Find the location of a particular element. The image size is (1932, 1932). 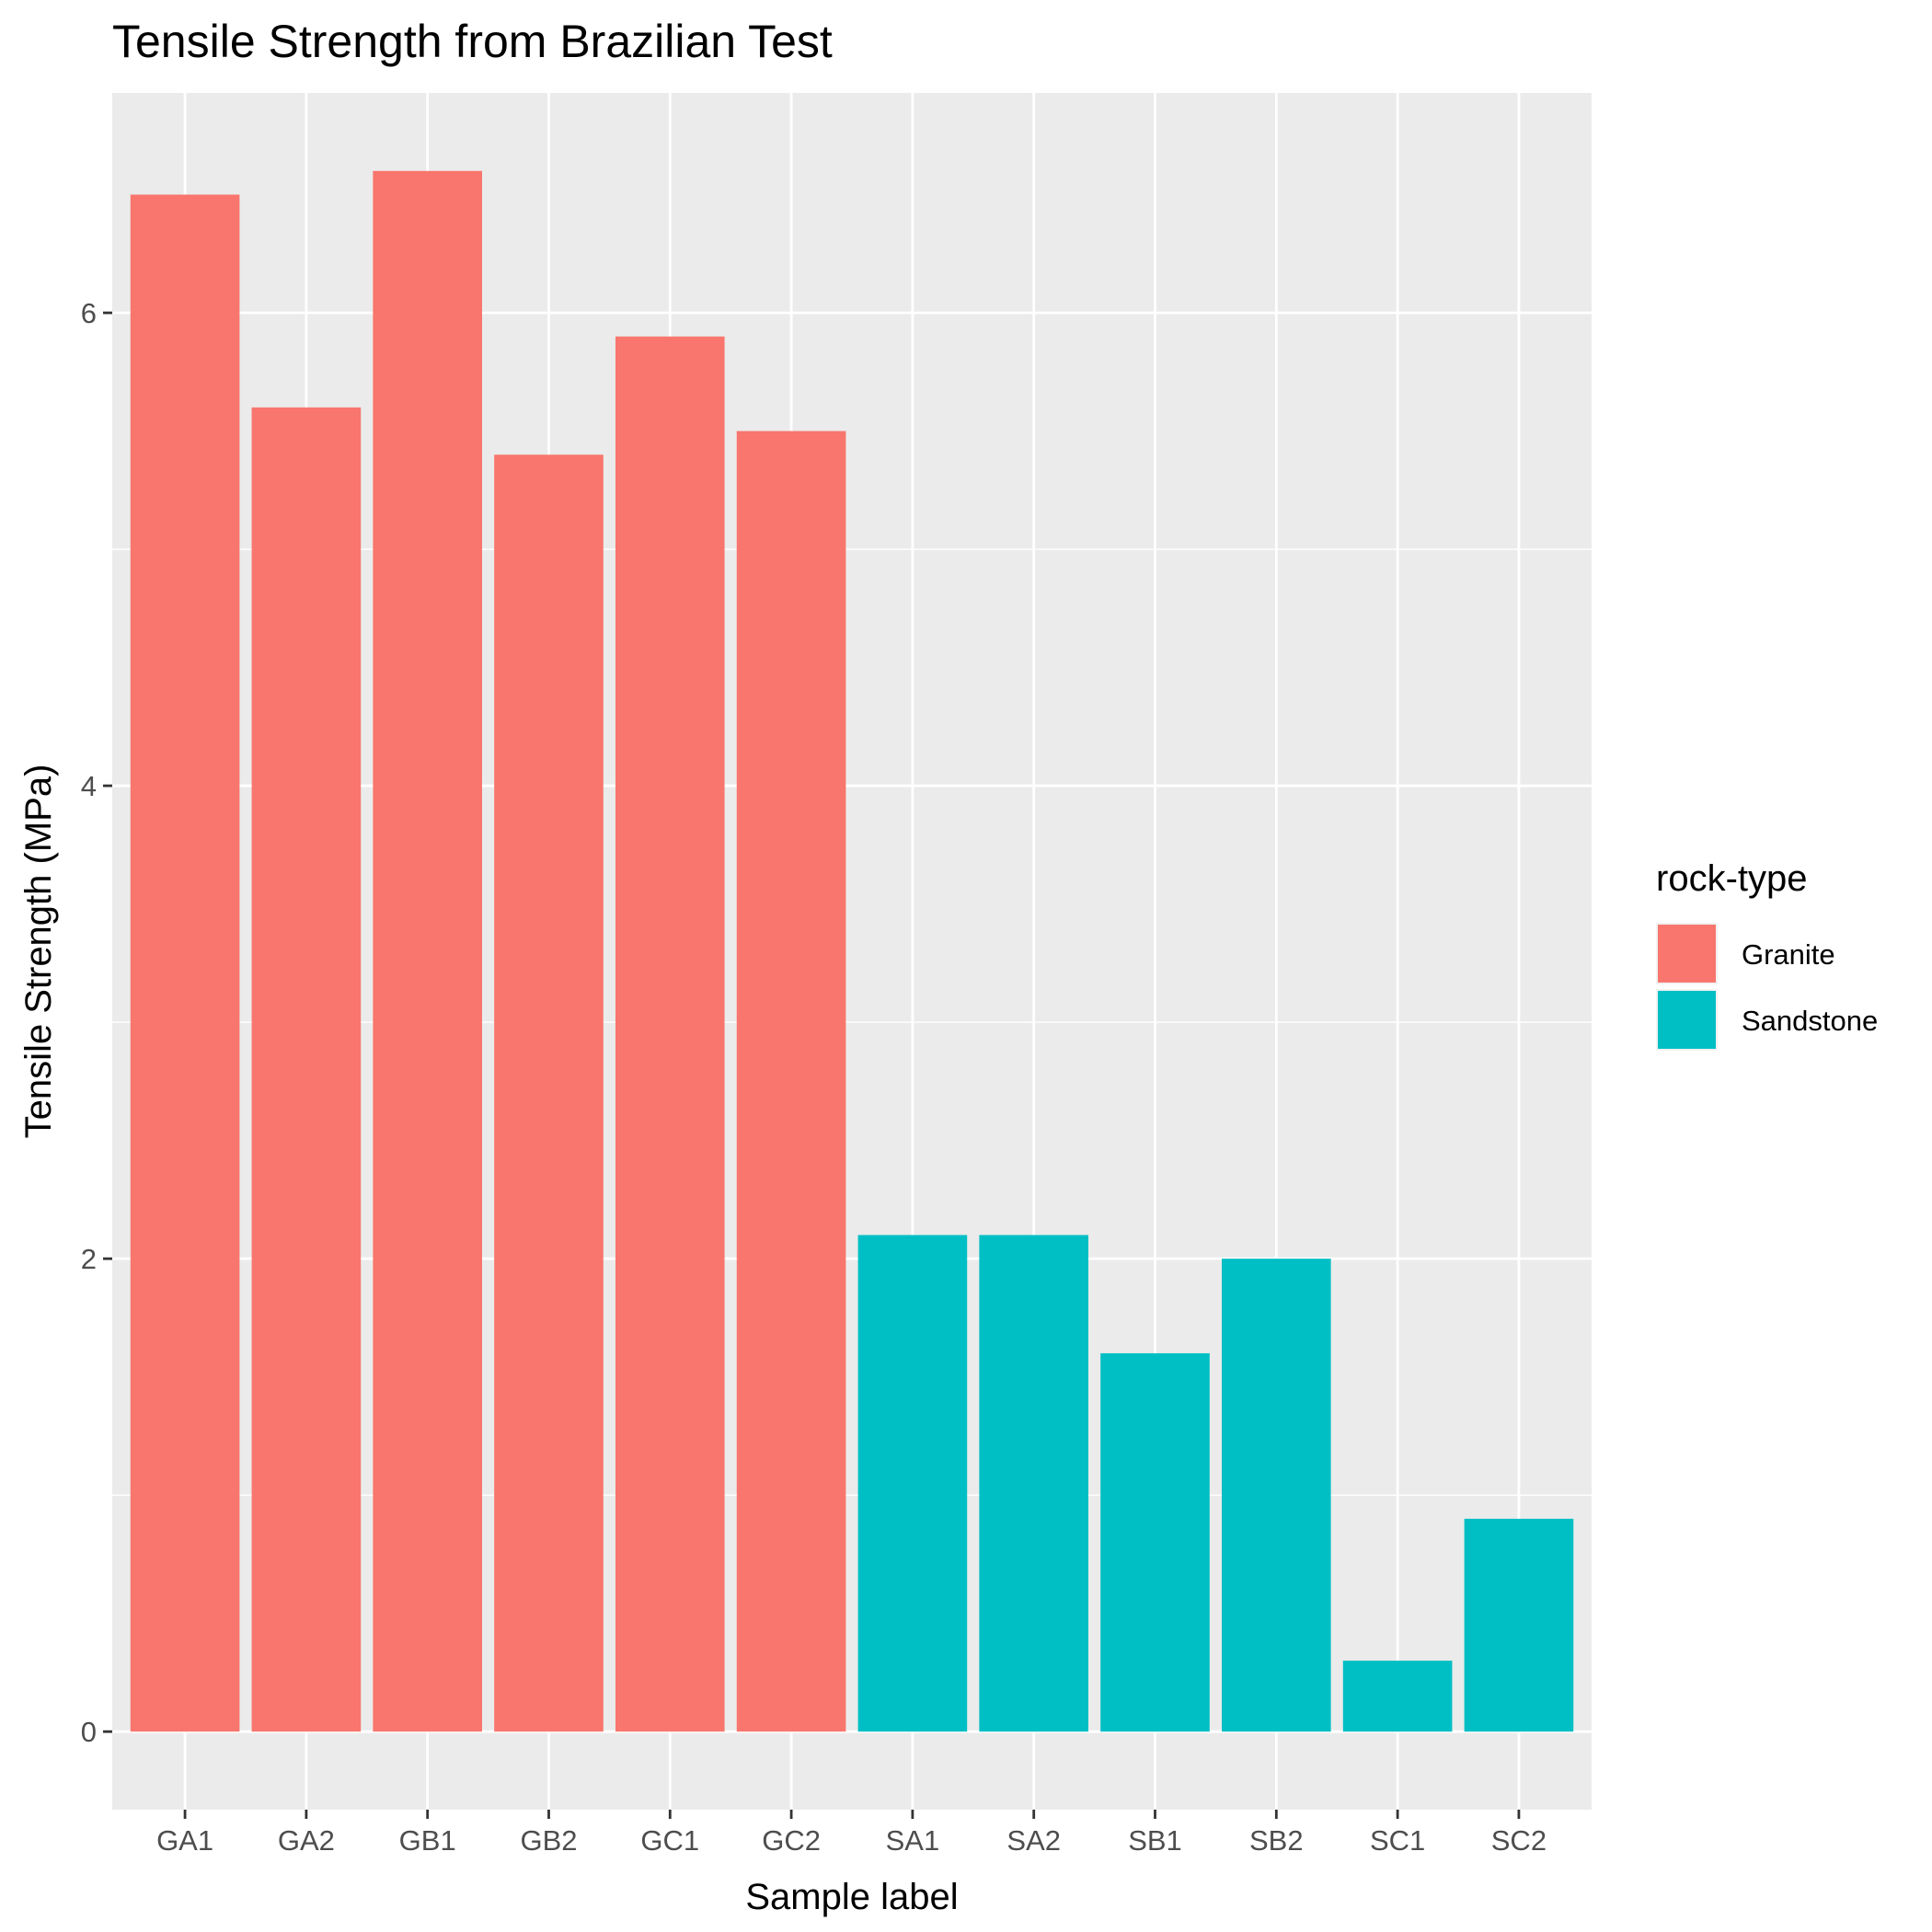

bar-sc2 is located at coordinates (1519, 1625).